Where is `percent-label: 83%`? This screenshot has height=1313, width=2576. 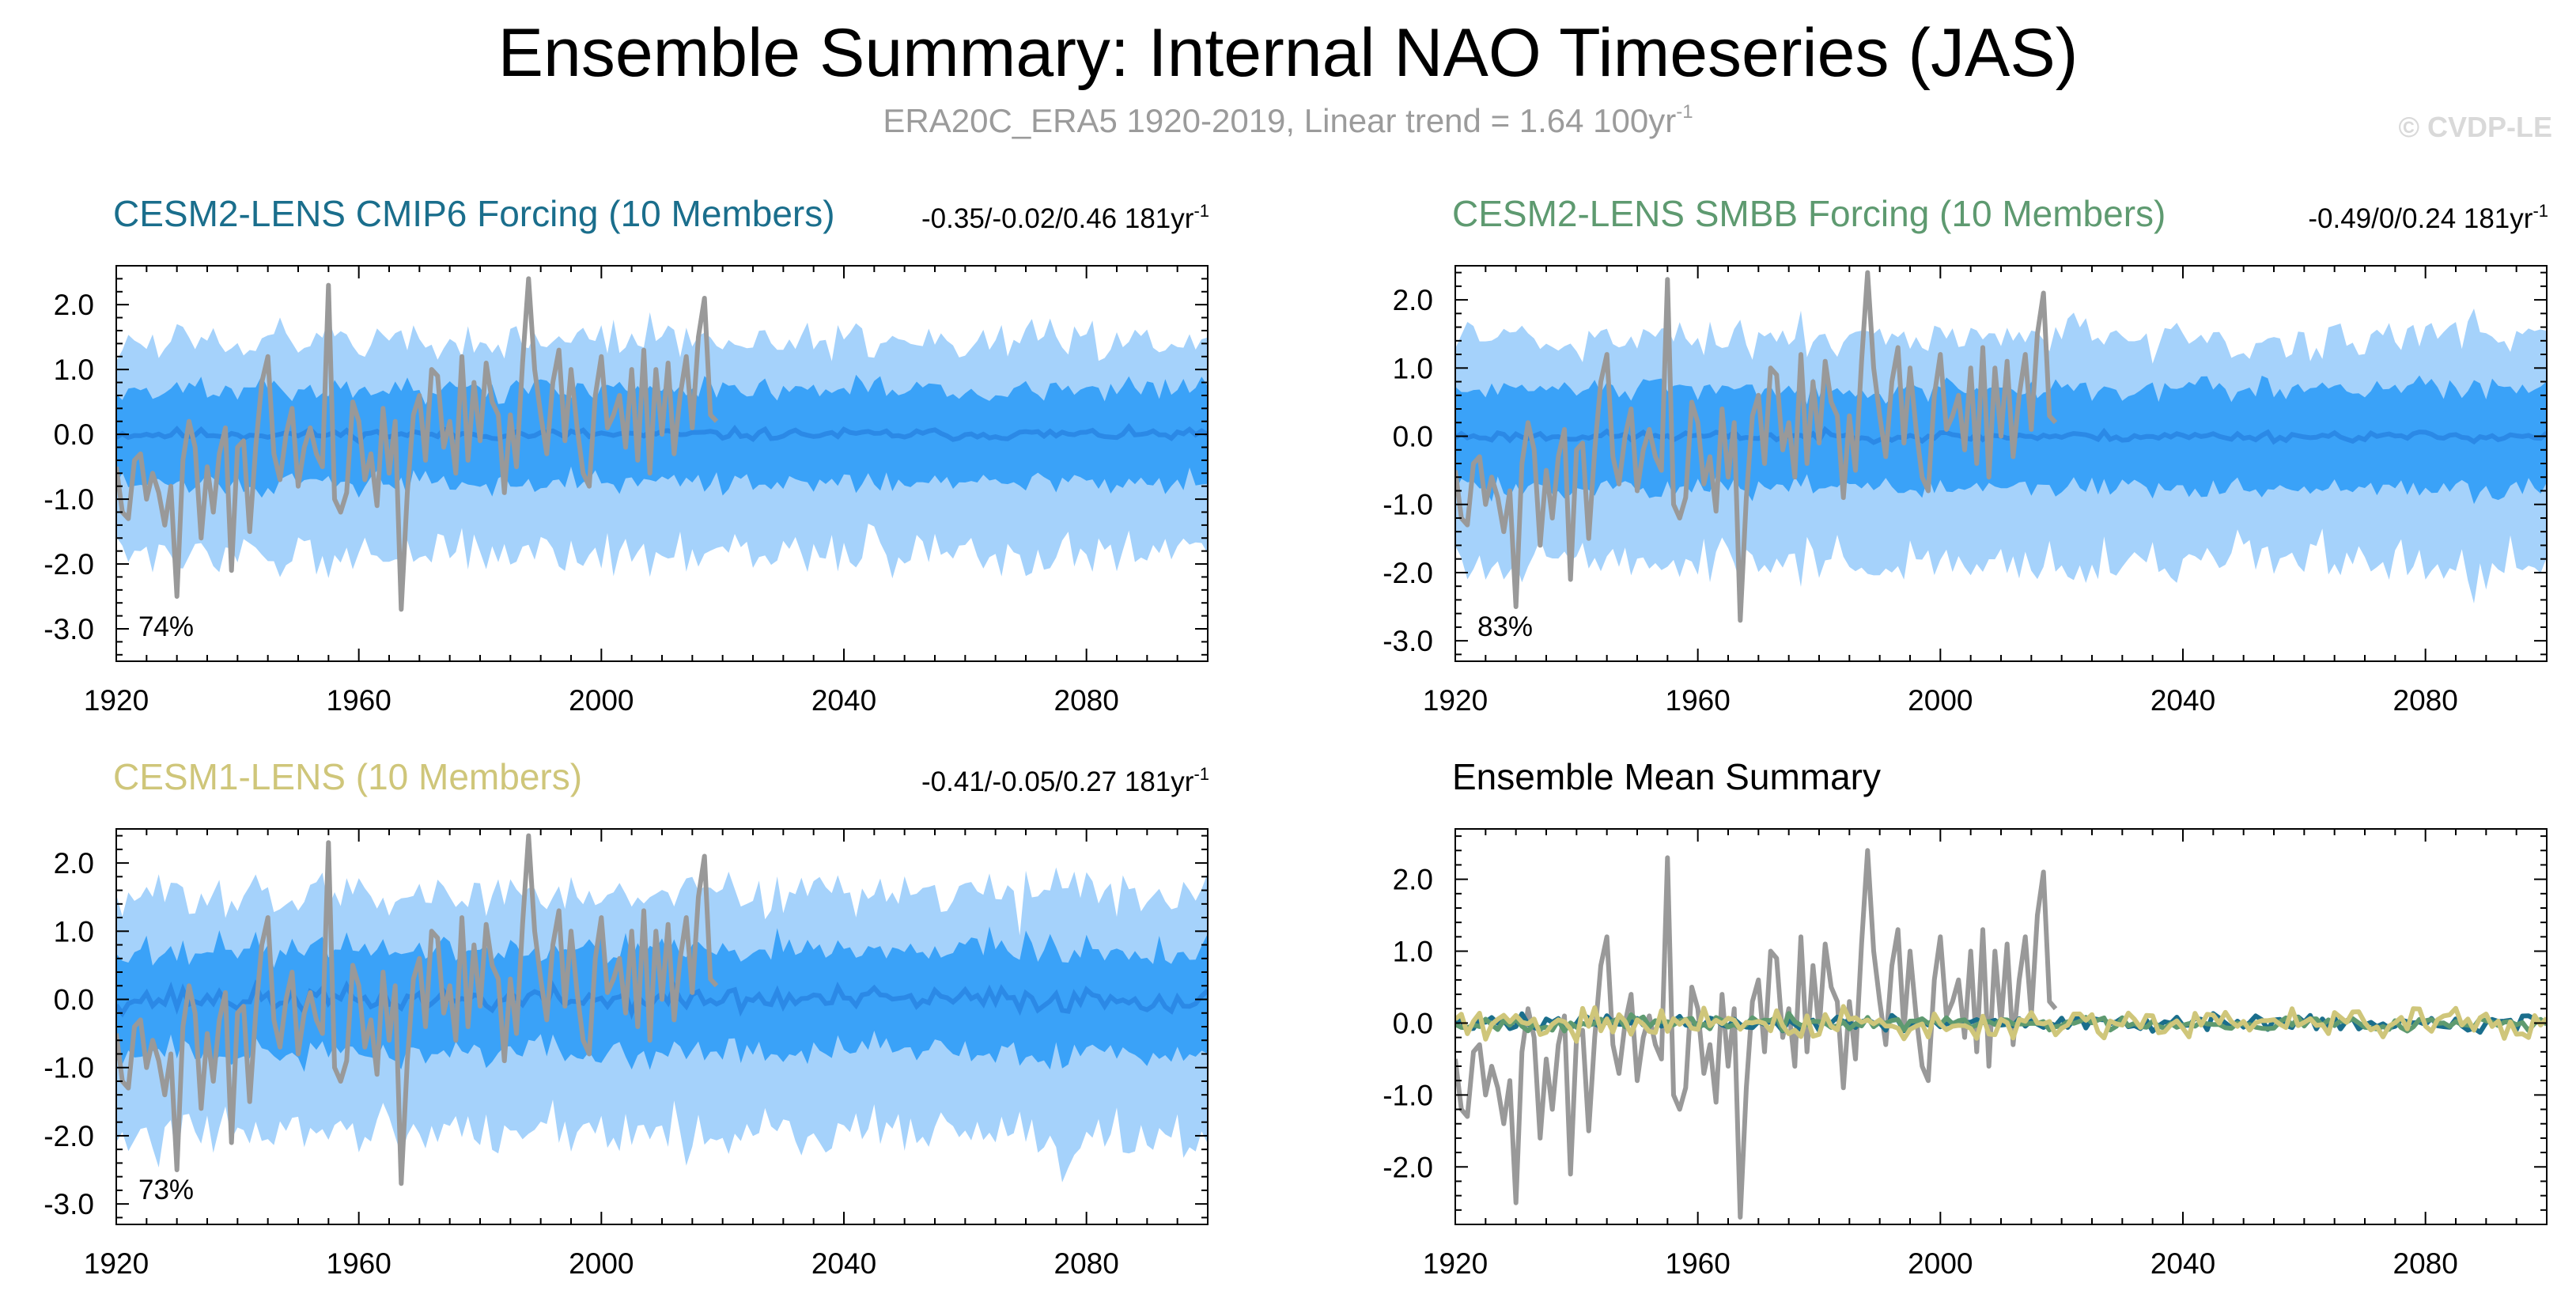 percent-label: 83% is located at coordinates (1505, 626).